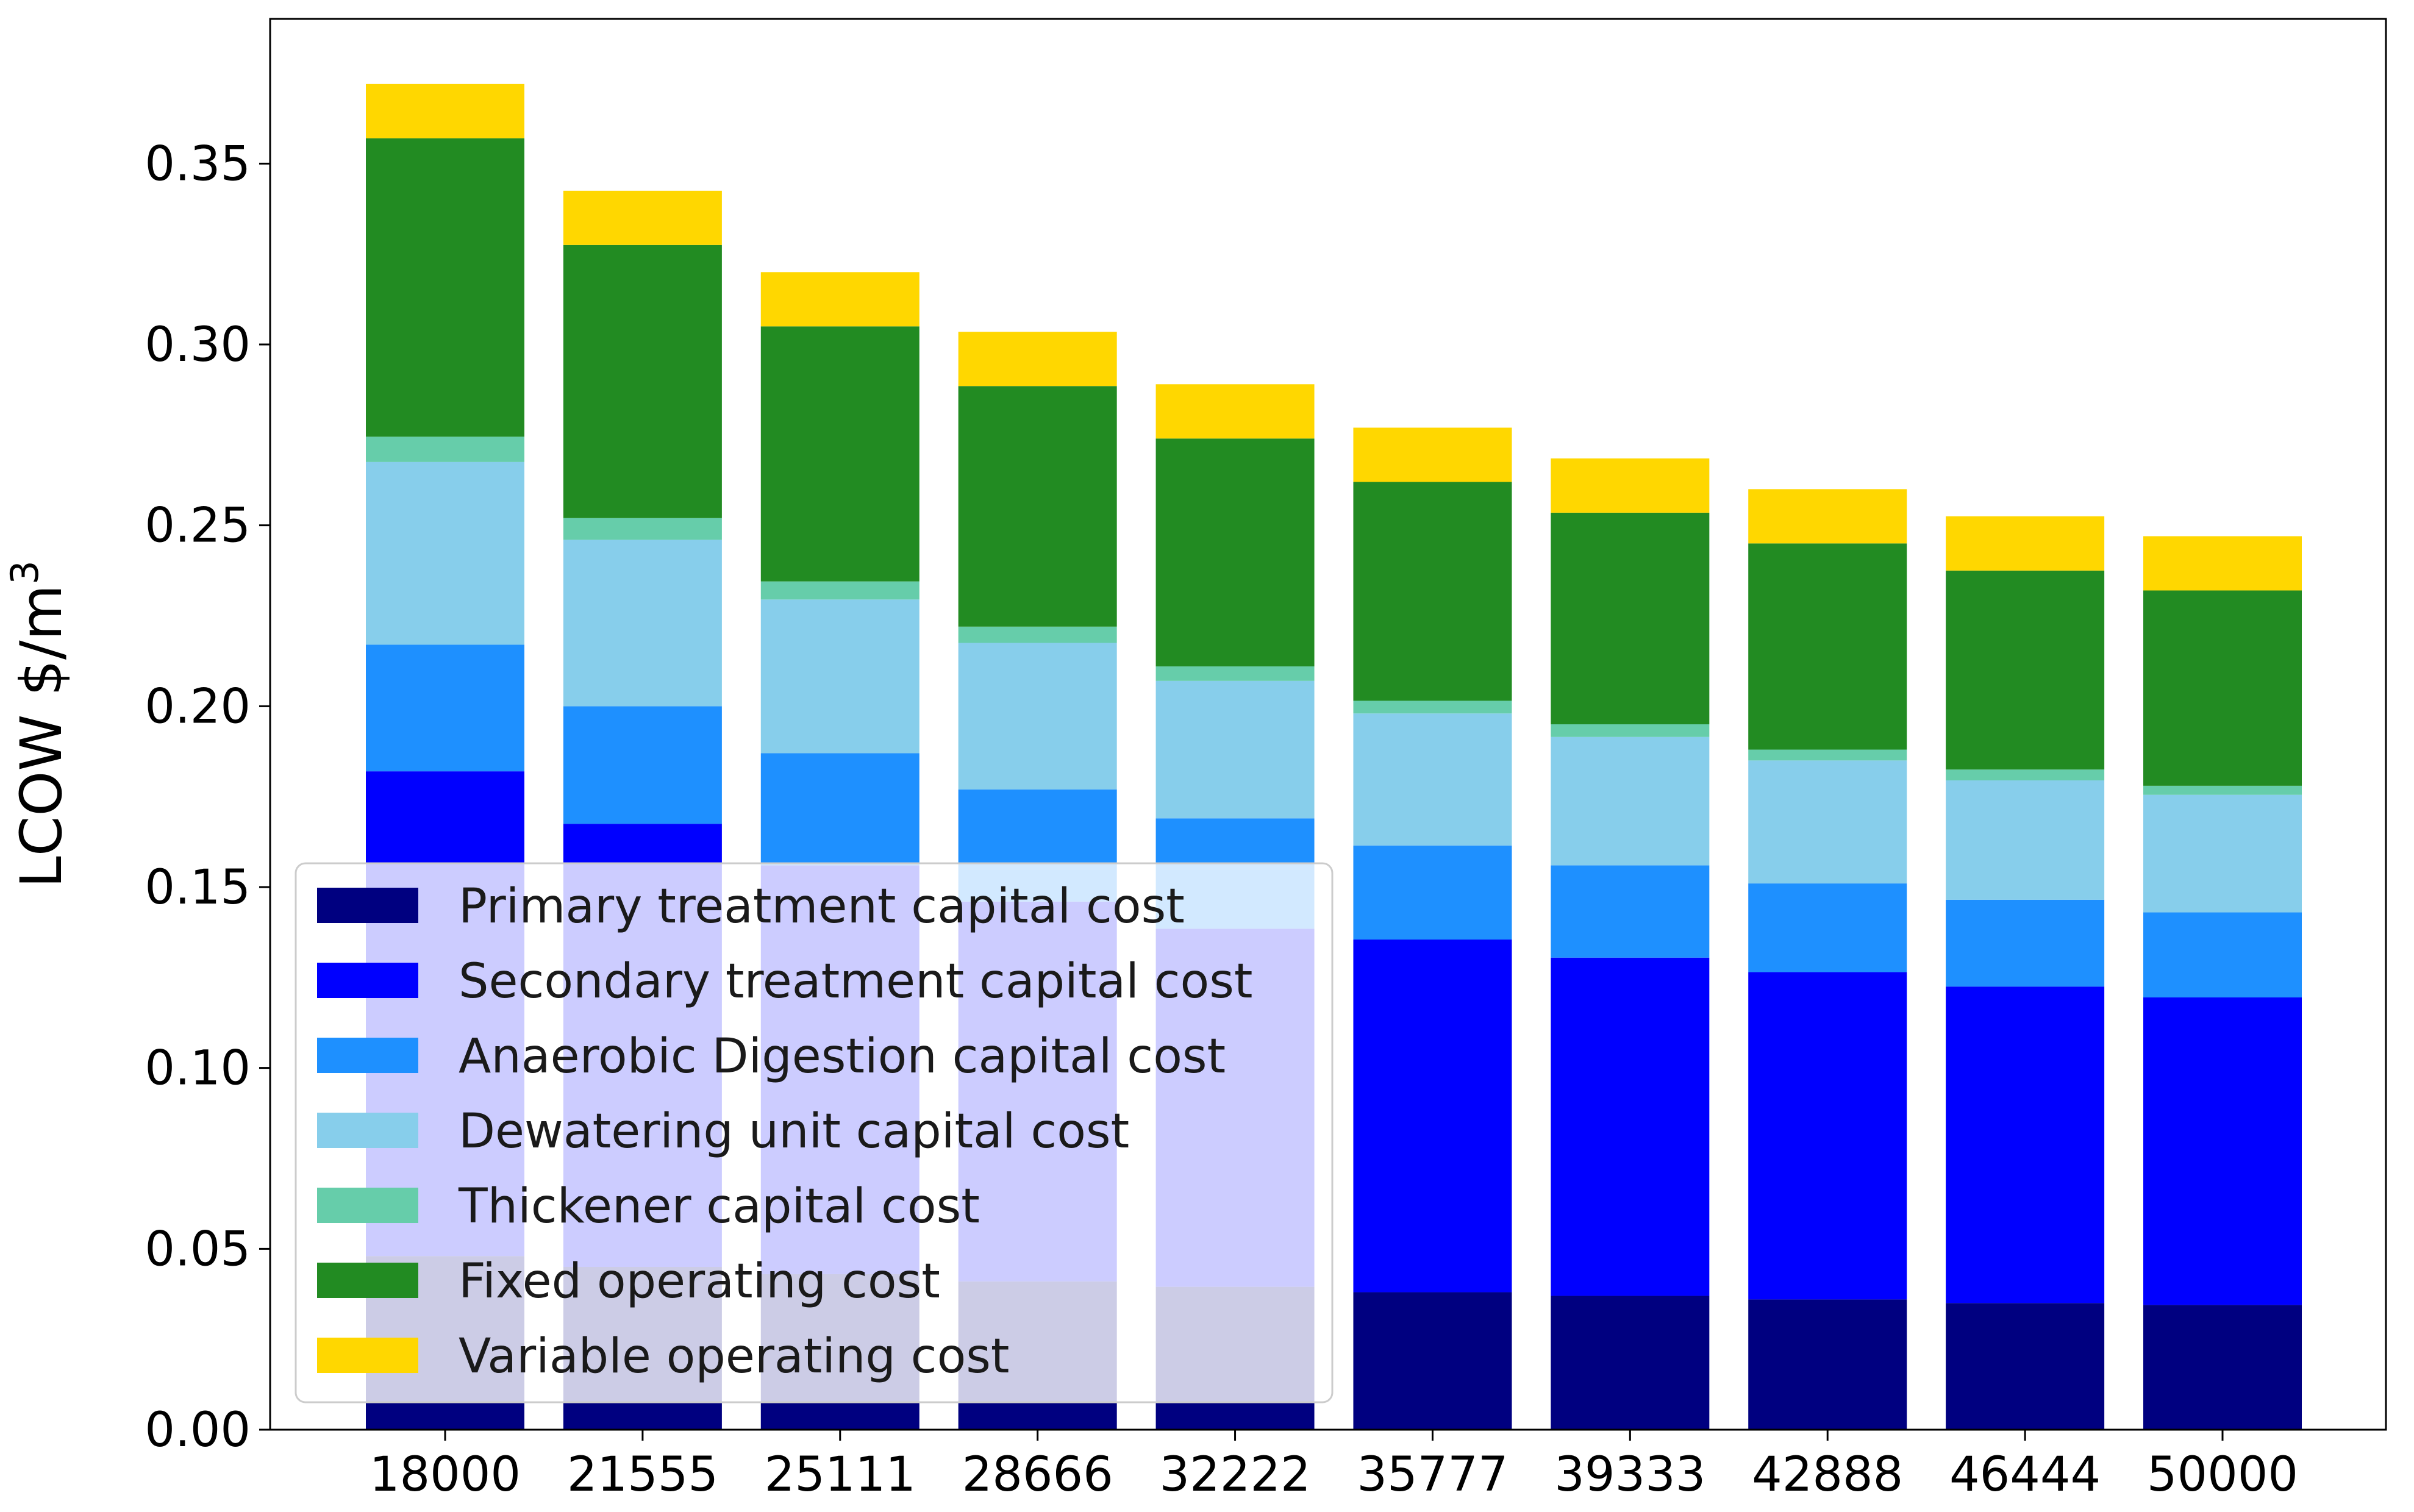 The width and height of the screenshot is (2414, 1512). Describe the element at coordinates (198, 1430) in the screenshot. I see `y-tick-label: 0.00` at that location.